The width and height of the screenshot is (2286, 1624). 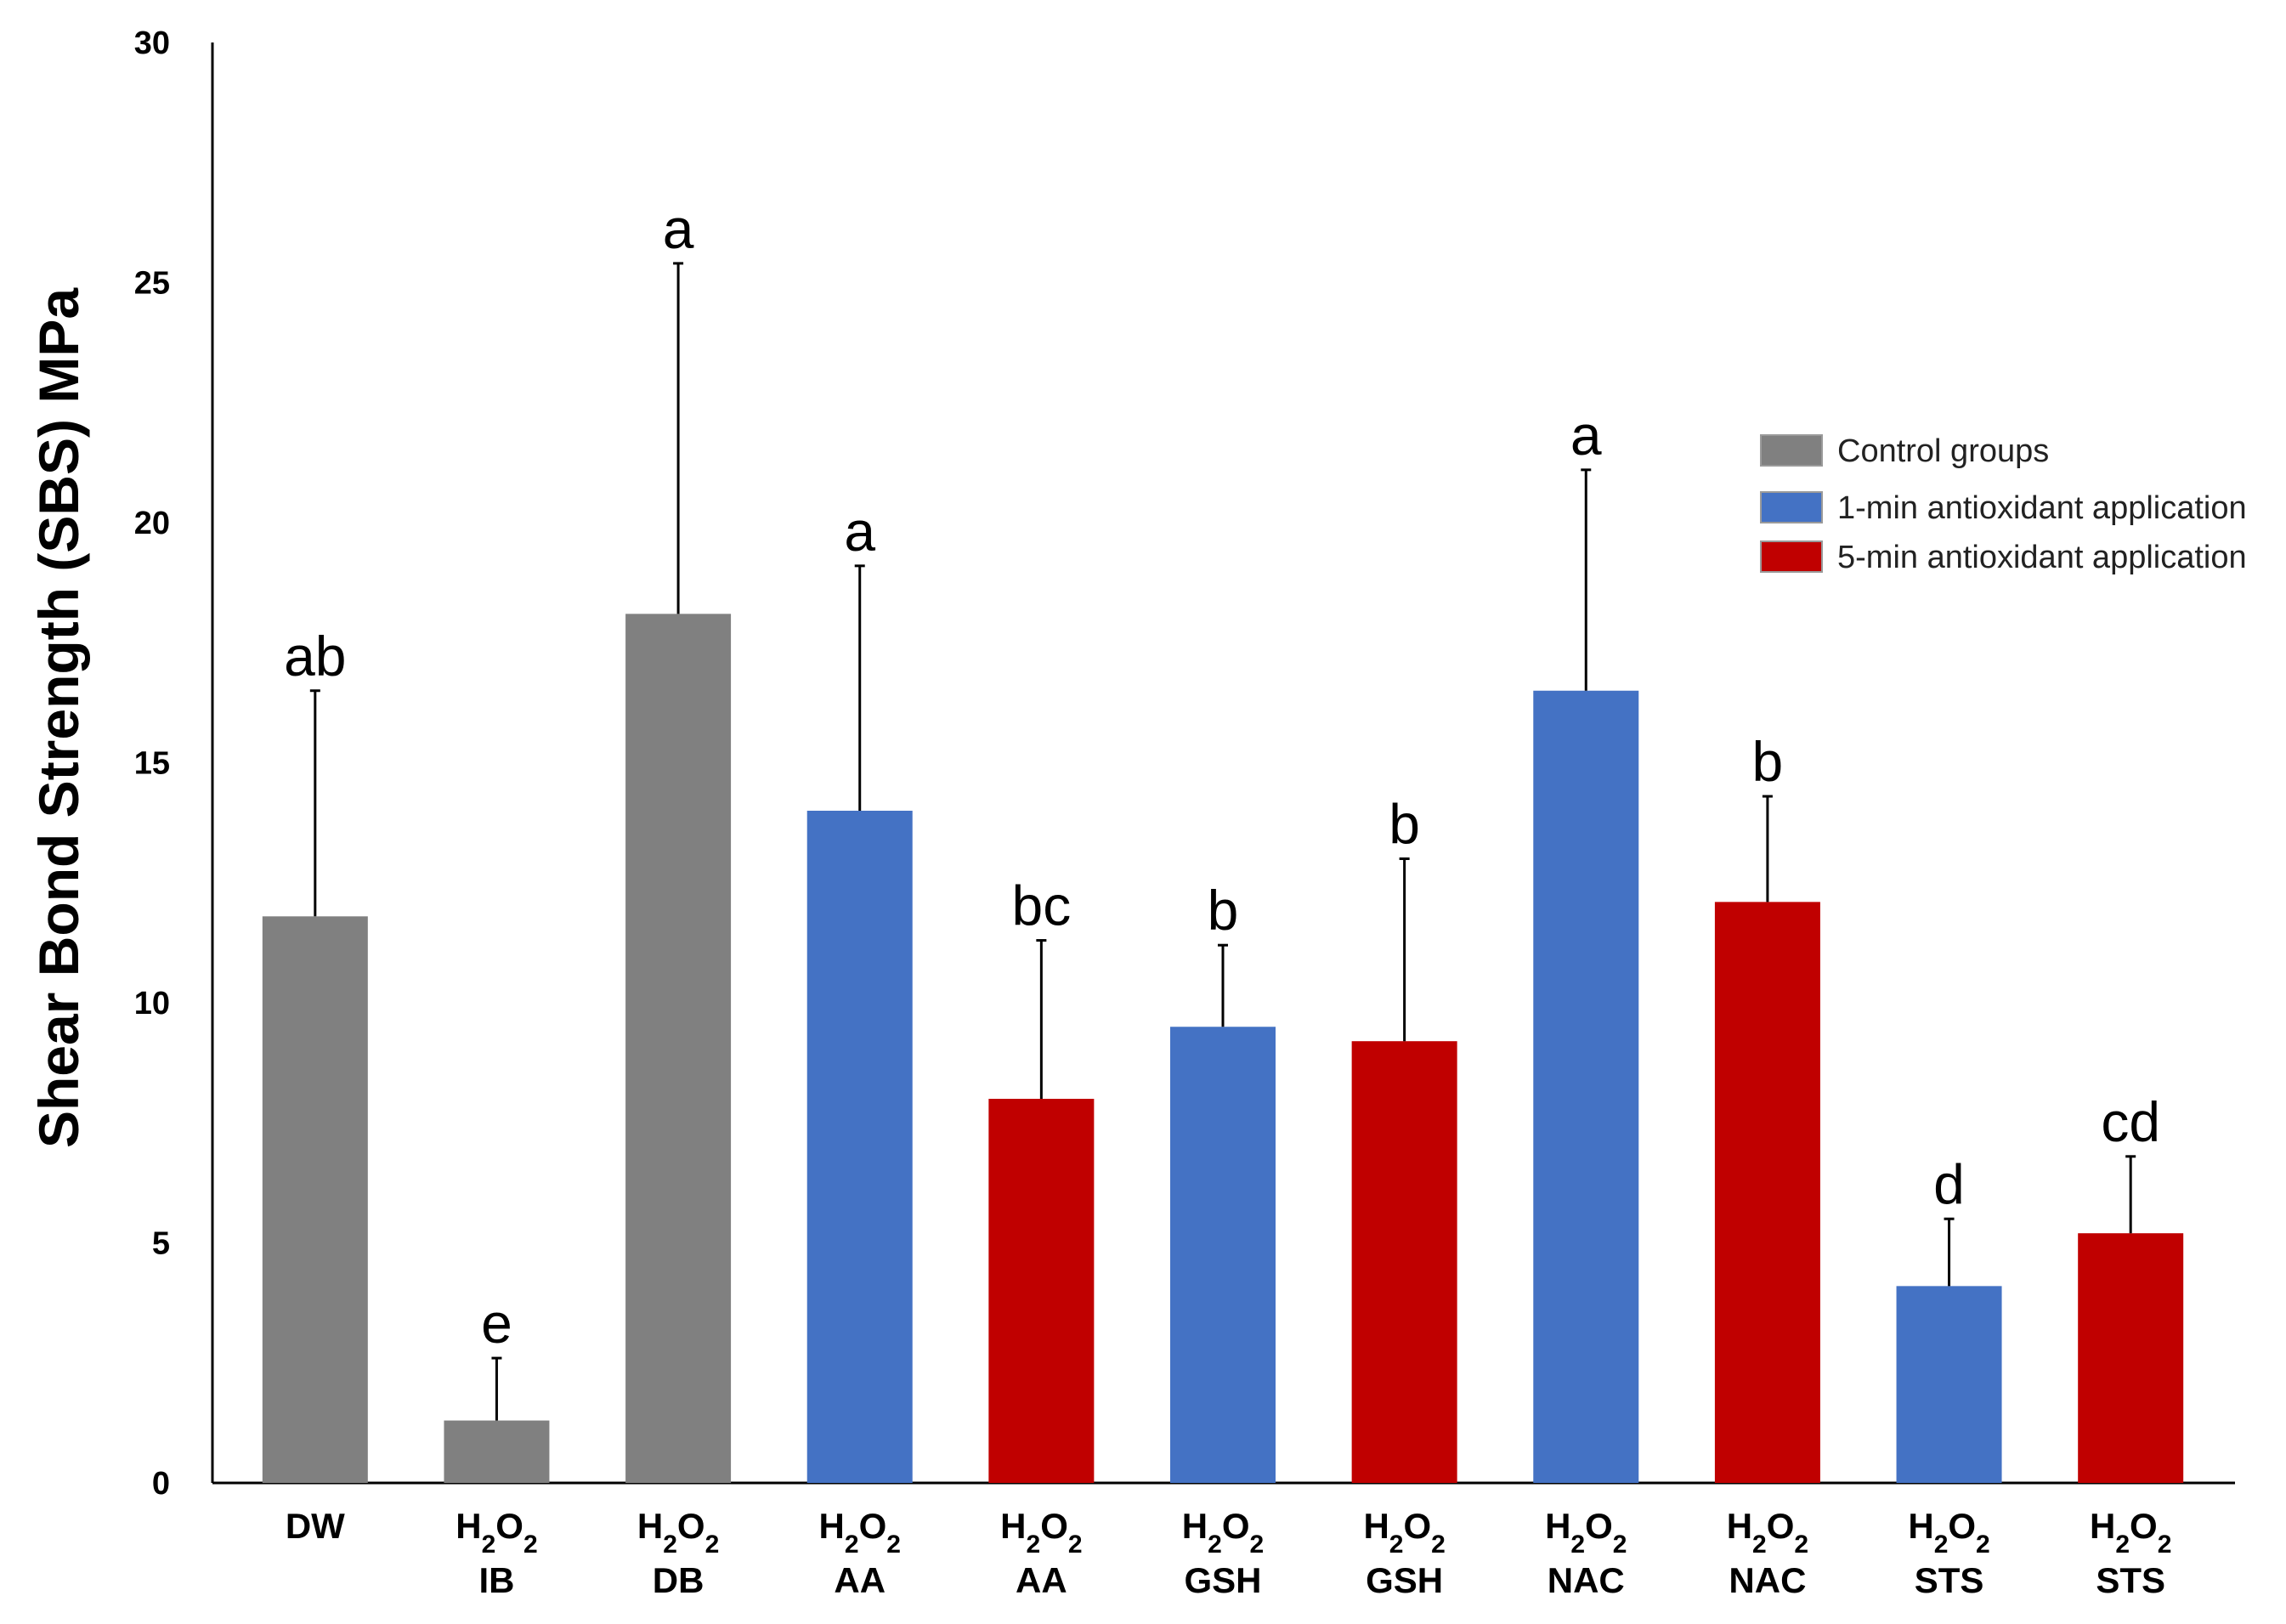 I want to click on legend-entry: Control groups, so click(x=1943, y=451).